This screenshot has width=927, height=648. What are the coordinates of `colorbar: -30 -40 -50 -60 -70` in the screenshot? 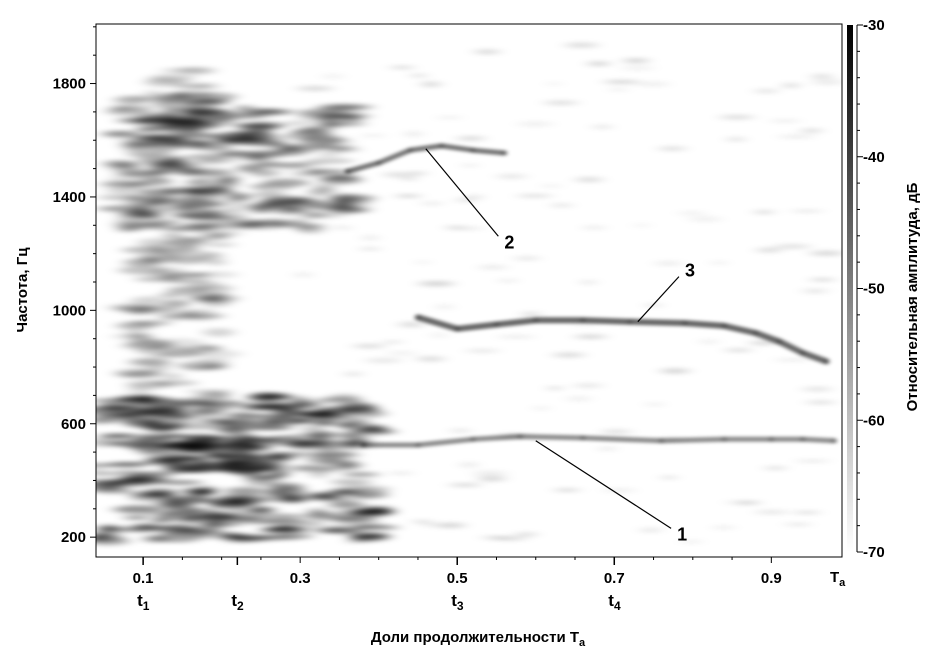 It's located at (866, 289).